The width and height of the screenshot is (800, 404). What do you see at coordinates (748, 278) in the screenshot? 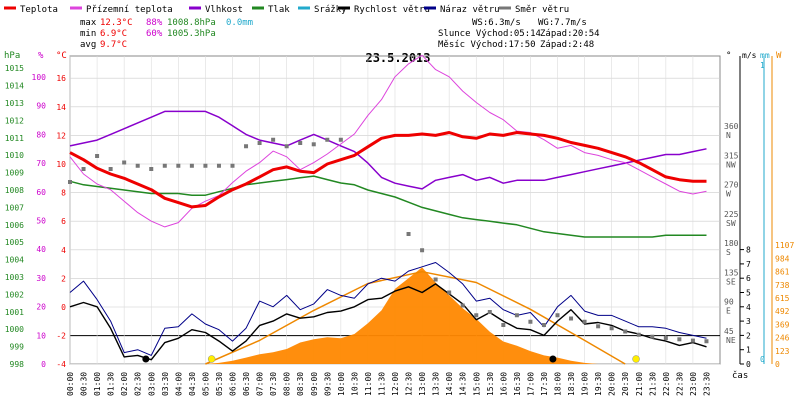
I see `tick-ms: 6` at bounding box center [748, 278].